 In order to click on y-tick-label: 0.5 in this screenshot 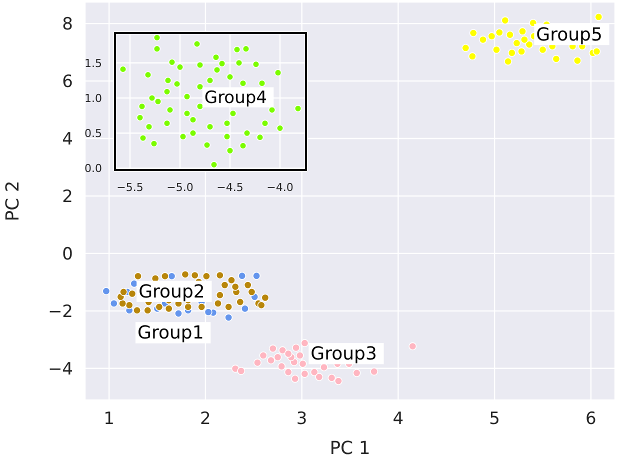, I will do `click(93, 133)`.